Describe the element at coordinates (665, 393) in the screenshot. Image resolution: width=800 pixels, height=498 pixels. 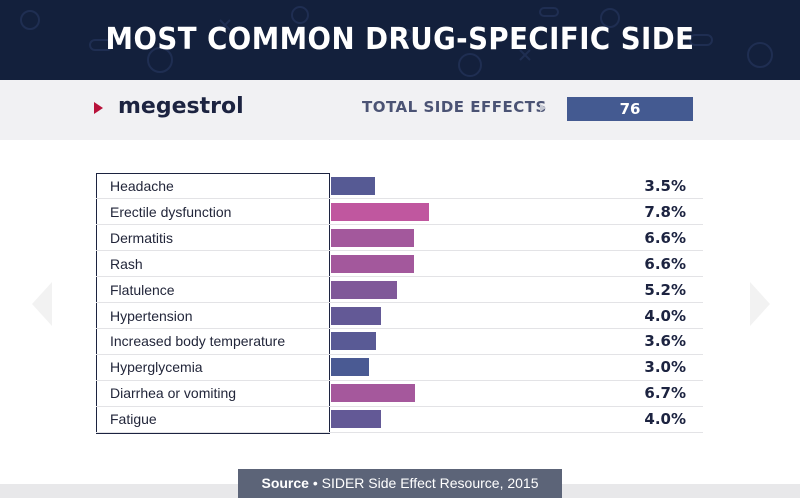
I see `value-label: 6.7%` at that location.